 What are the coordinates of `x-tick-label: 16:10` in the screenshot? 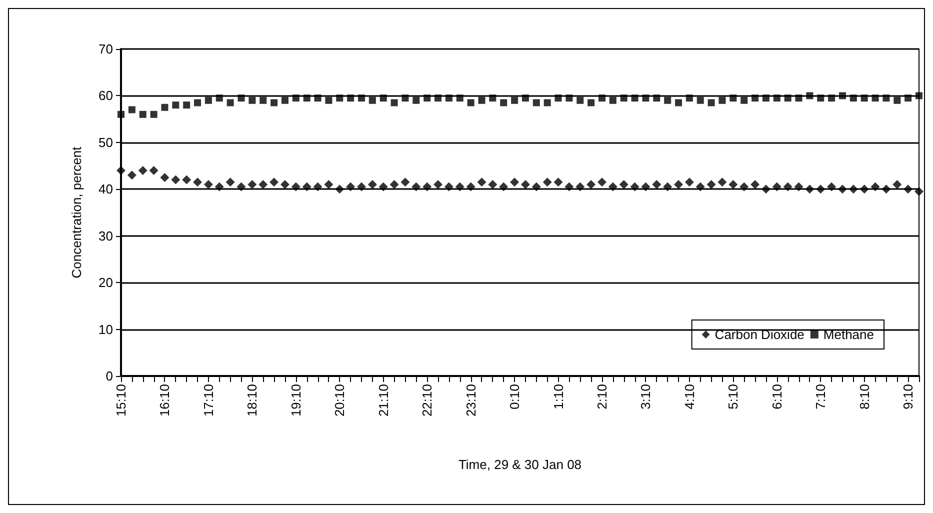 It's located at (164, 400).